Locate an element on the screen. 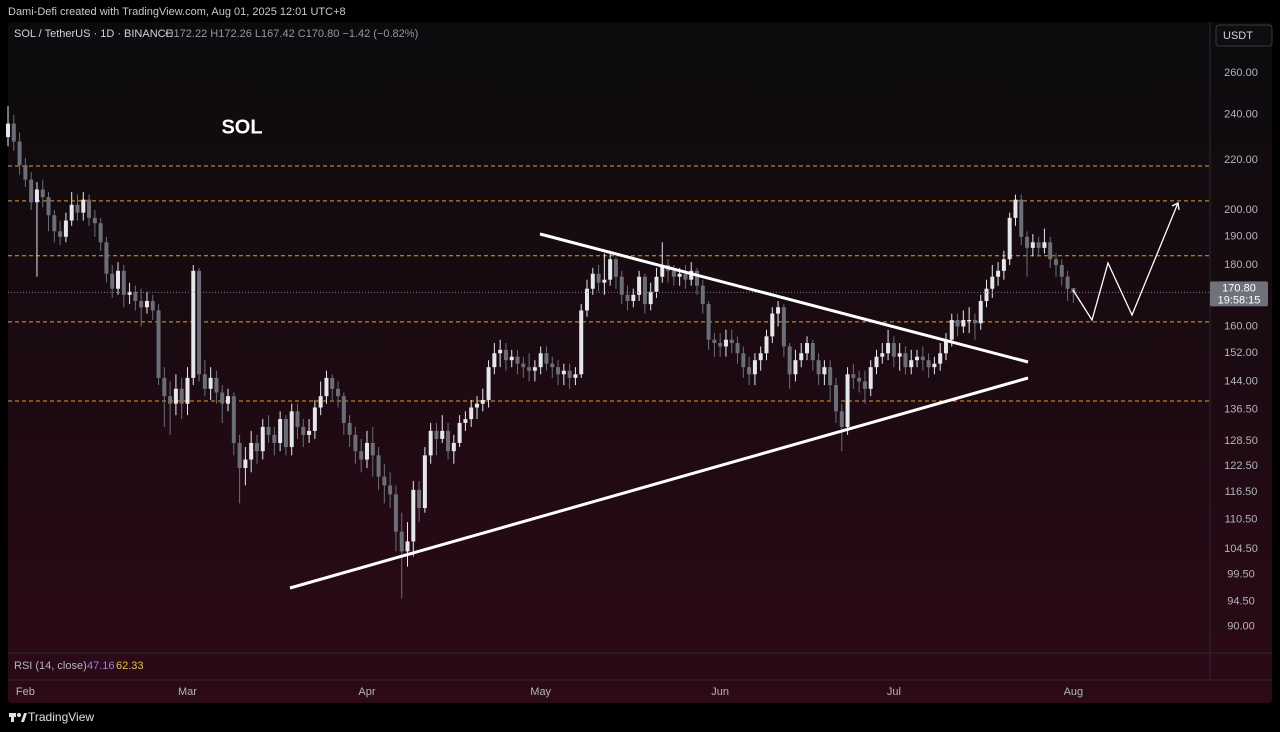 This screenshot has height=732, width=1280. countdown: 19:58:15 is located at coordinates (1239, 300).